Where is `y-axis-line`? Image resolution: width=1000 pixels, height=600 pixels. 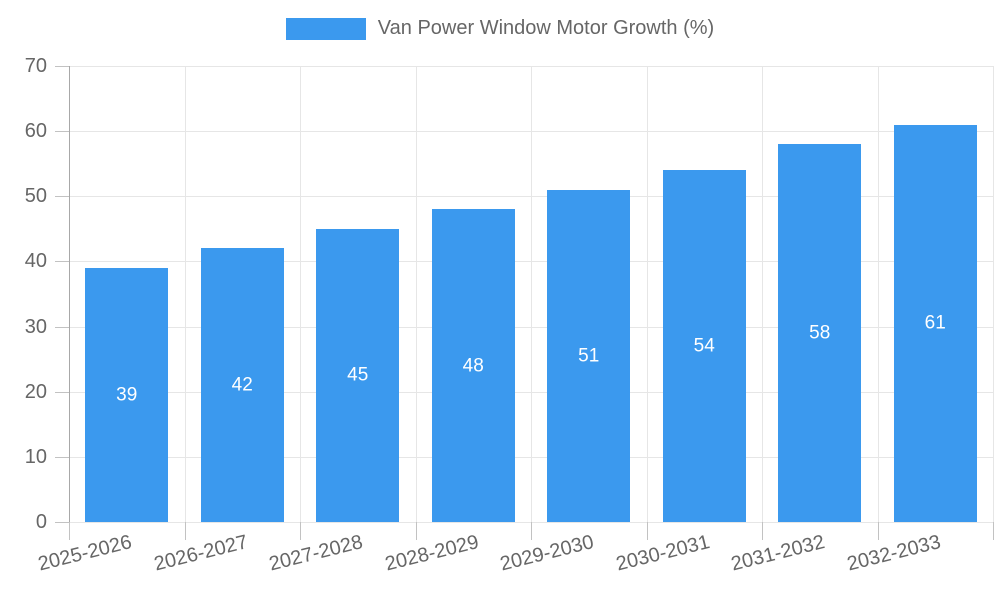 y-axis-line is located at coordinates (69, 294).